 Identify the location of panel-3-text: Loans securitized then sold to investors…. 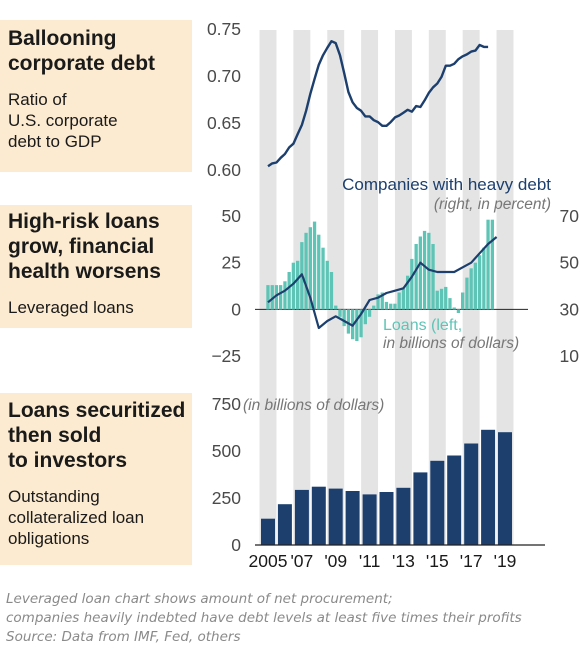
(96, 479).